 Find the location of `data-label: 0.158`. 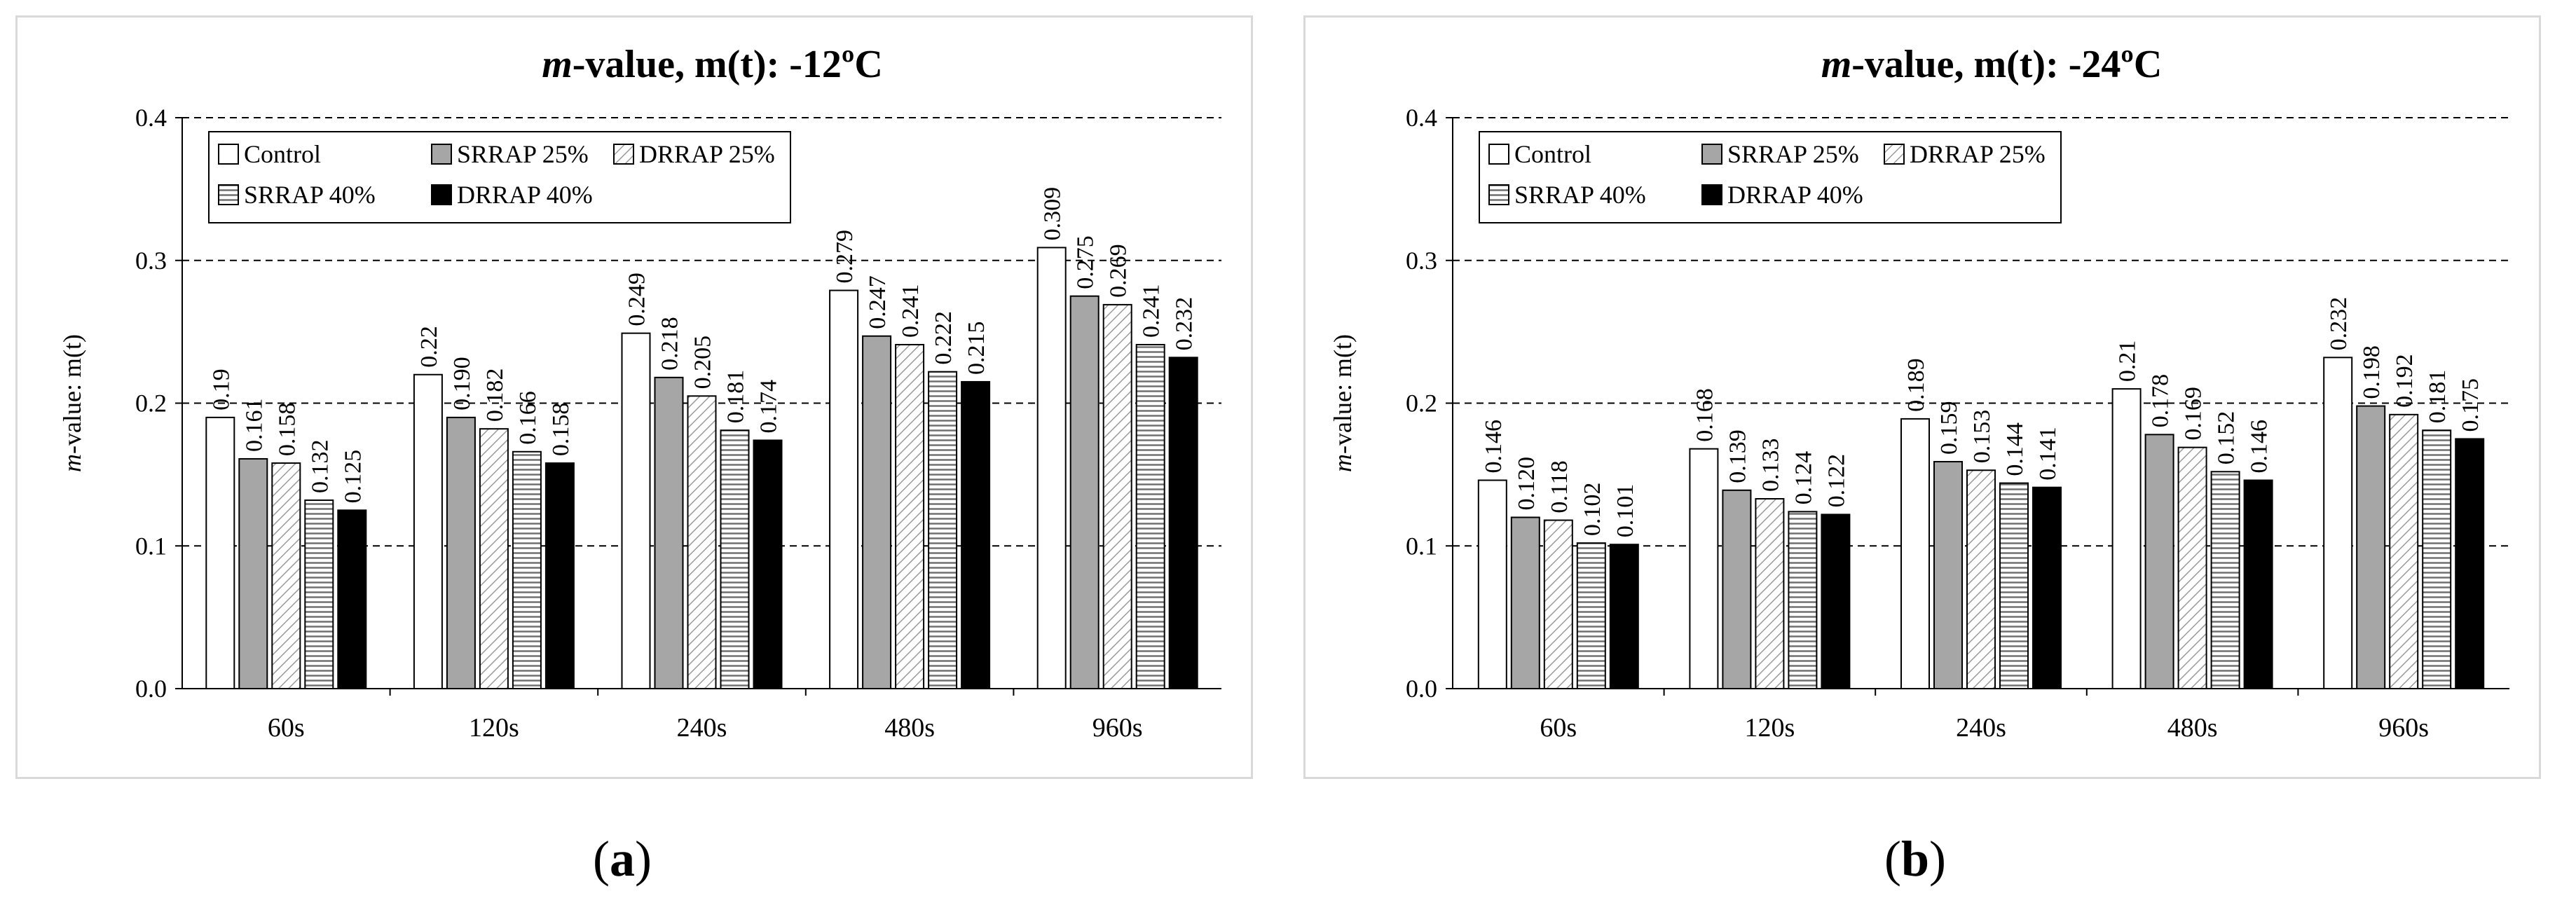

data-label: 0.158 is located at coordinates (287, 430).